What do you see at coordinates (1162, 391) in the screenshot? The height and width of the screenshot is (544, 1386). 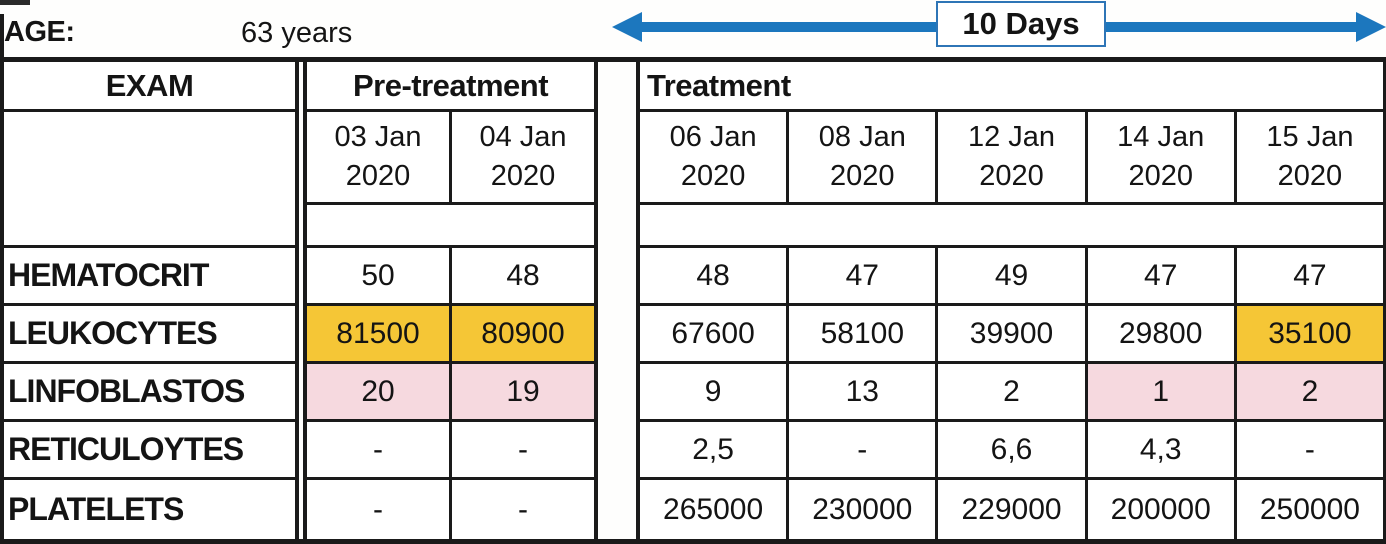 I see `cell-linfoblastos-treat-4: 1` at bounding box center [1162, 391].